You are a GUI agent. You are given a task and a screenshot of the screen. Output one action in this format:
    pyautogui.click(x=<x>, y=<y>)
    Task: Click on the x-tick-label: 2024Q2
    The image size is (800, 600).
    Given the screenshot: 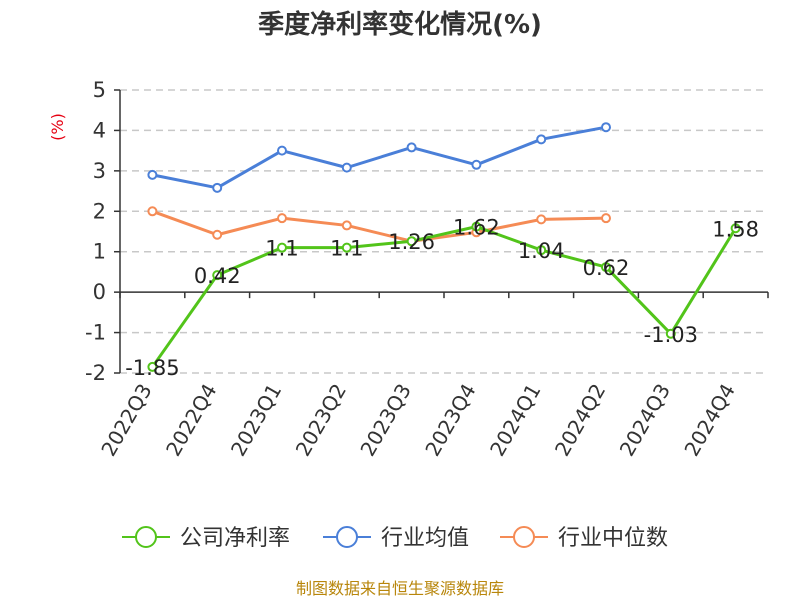 What is the action you would take?
    pyautogui.click(x=580, y=420)
    